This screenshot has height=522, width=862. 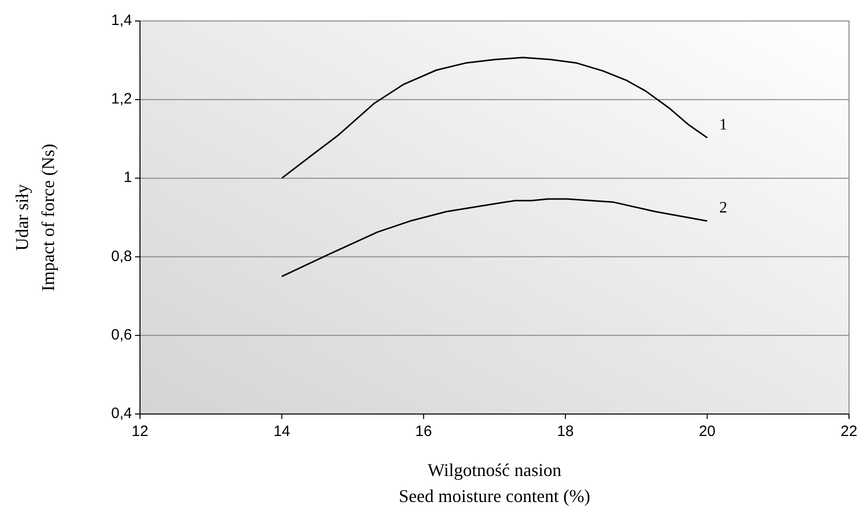 I want to click on series-label: 2, so click(x=723, y=208).